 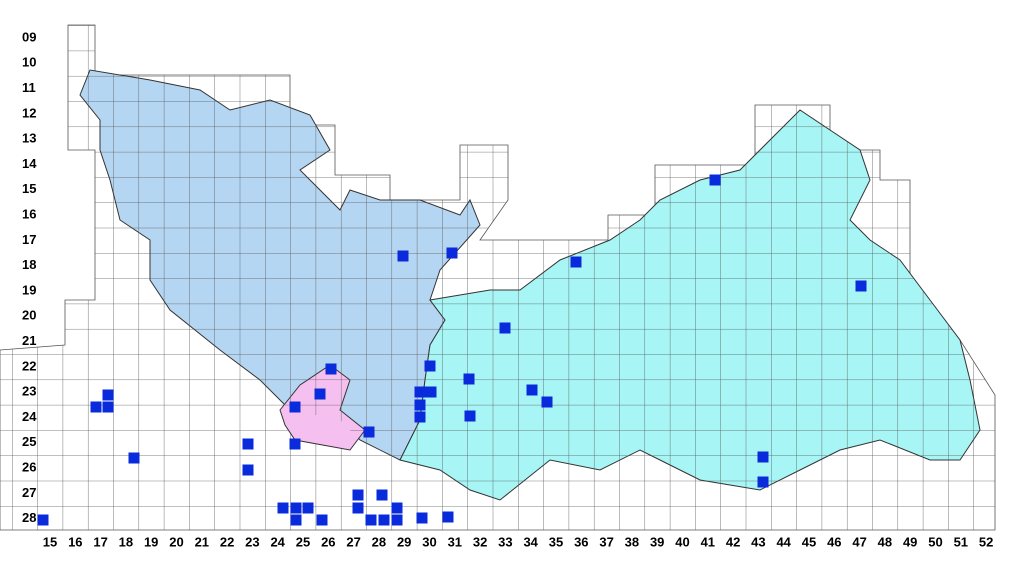 What do you see at coordinates (505, 541) in the screenshot?
I see `column-label: 33` at bounding box center [505, 541].